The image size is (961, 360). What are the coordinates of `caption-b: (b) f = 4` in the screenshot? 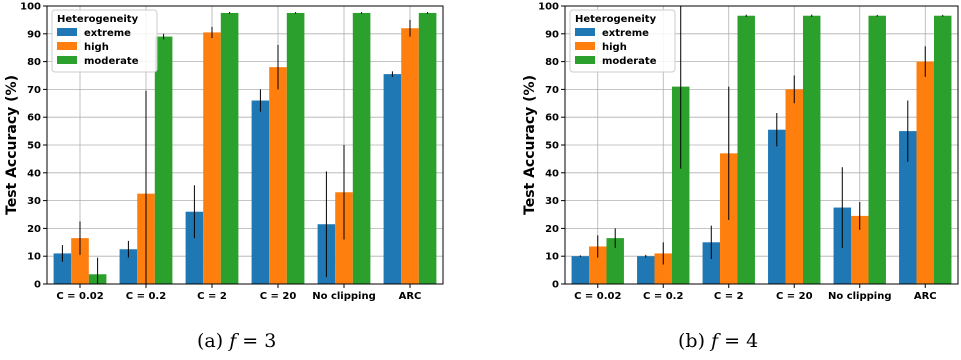 It's located at (718, 341).